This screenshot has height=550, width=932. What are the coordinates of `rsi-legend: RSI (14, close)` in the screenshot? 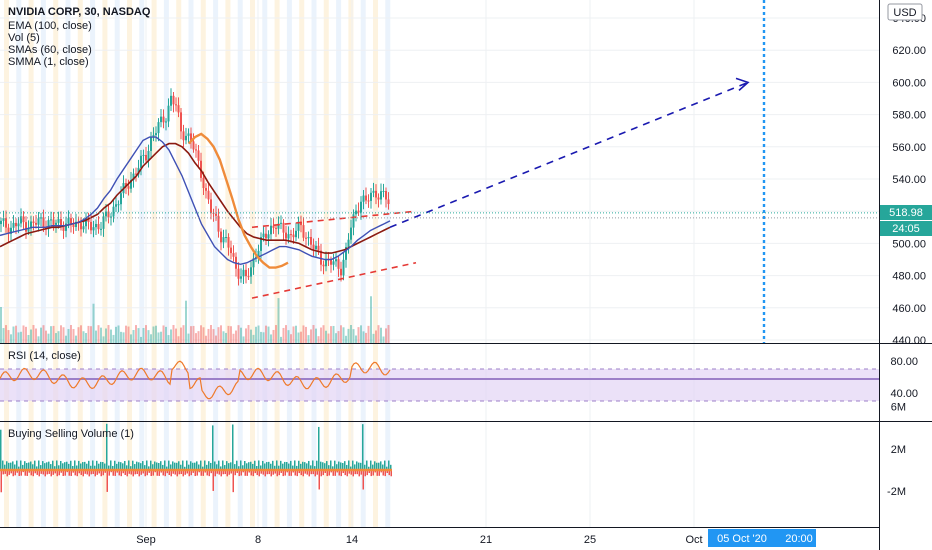 It's located at (44, 356).